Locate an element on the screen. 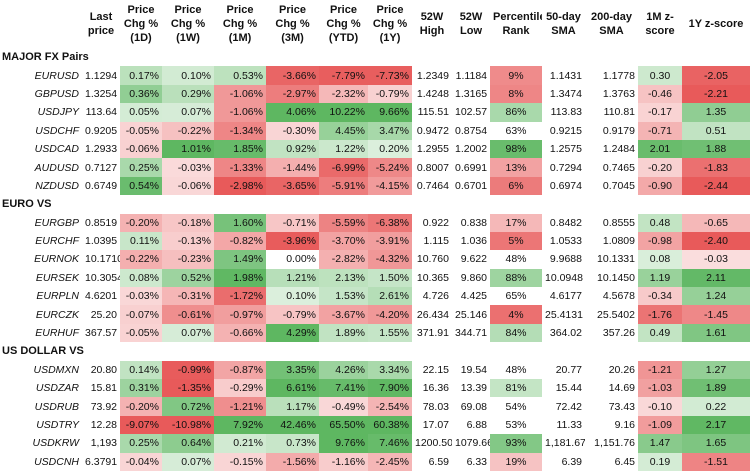  header-cell-2: Price Chg % (1D) is located at coordinates (141, 24).